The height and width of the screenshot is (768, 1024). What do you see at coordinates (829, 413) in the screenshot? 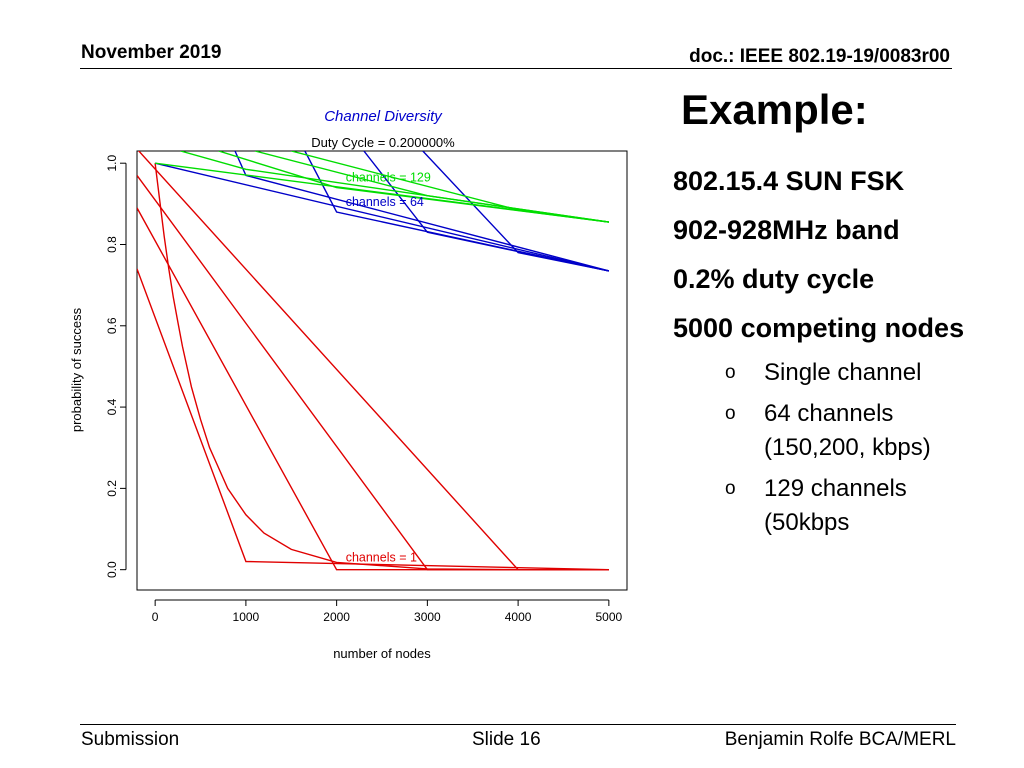
I see `subbullet-line: 64 channels` at bounding box center [829, 413].